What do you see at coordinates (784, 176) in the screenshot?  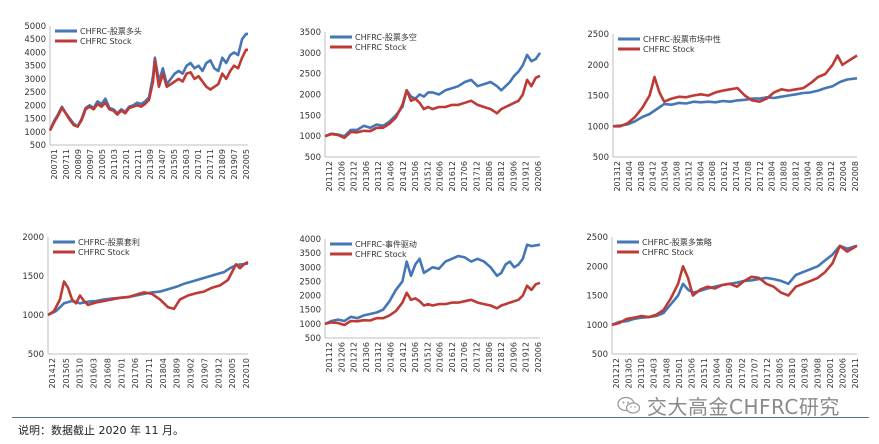 I see `x-tick-label: 201808` at bounding box center [784, 176].